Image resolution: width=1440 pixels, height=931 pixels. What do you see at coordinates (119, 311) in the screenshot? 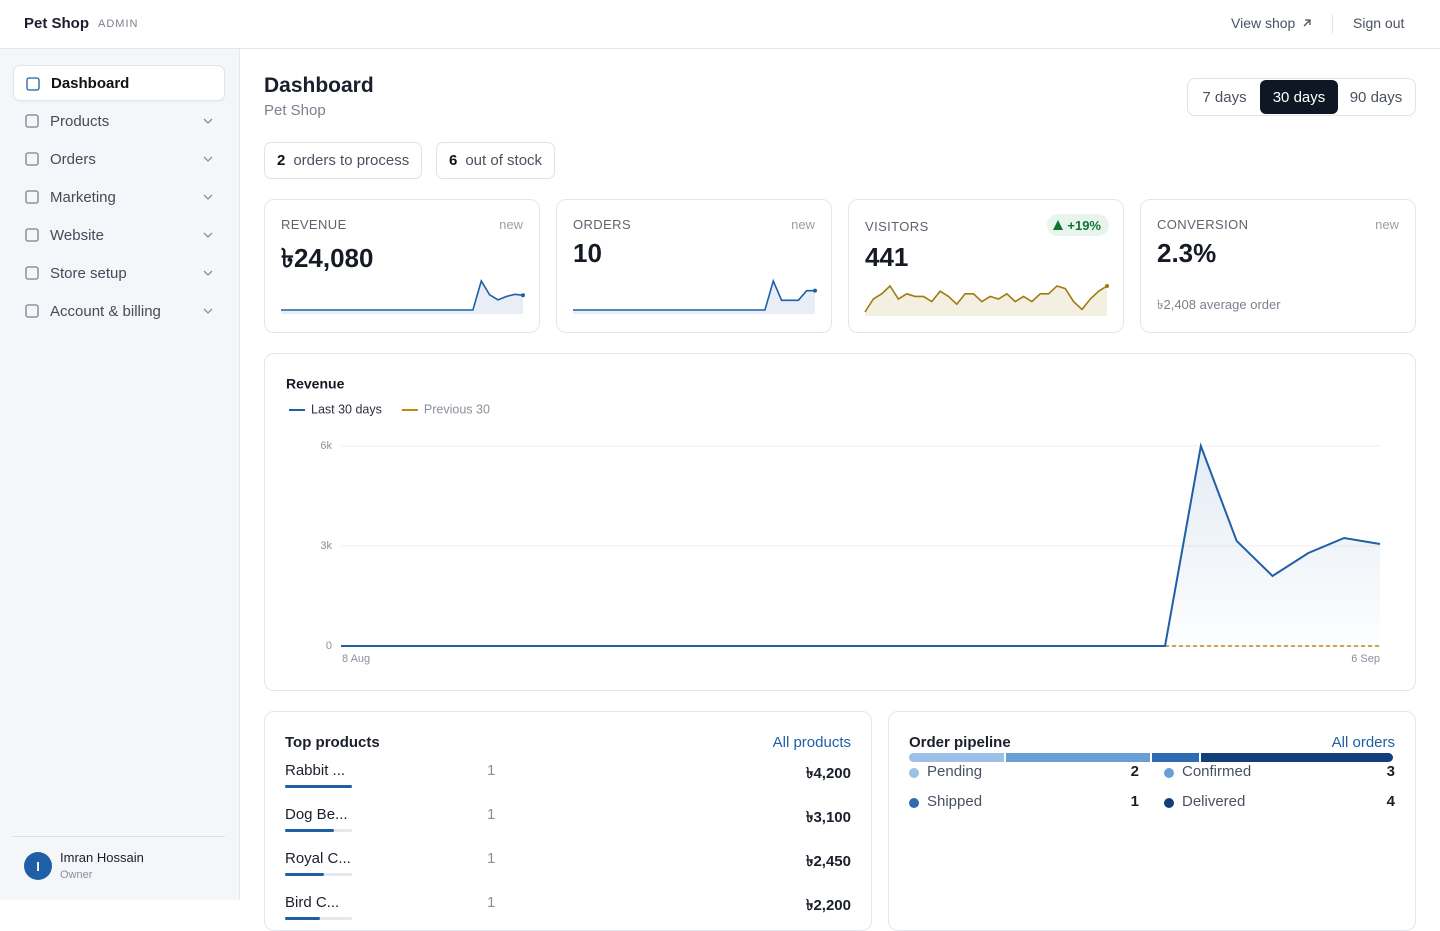
I see `nav-item: Account & billing` at bounding box center [119, 311].